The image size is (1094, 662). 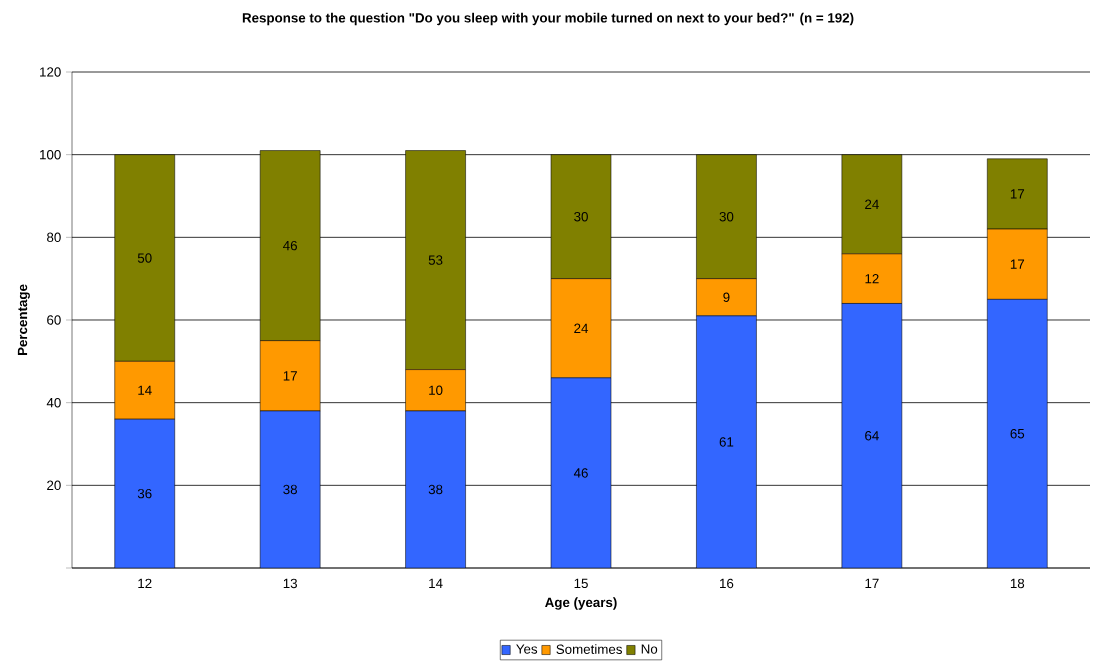 I want to click on x-tick-label: 18, so click(x=1017, y=583).